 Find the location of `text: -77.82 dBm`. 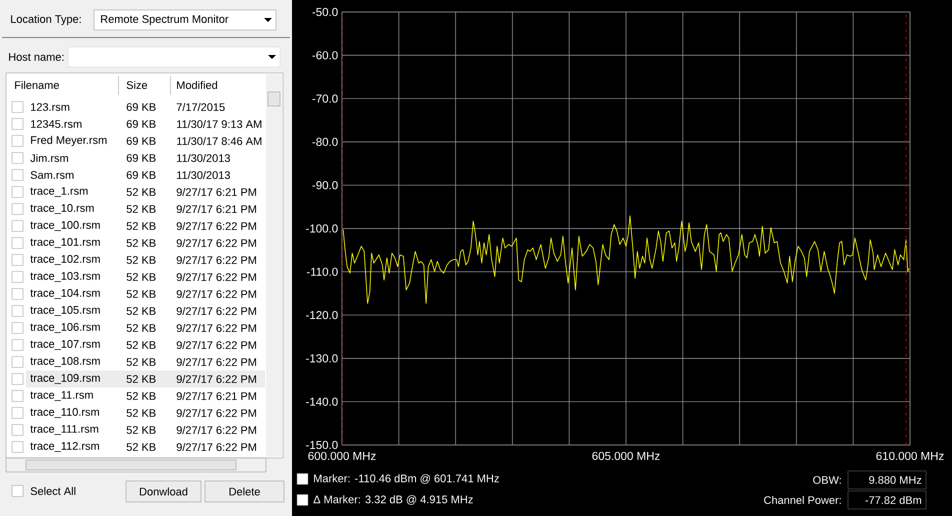

text: -77.82 dBm is located at coordinates (893, 500).